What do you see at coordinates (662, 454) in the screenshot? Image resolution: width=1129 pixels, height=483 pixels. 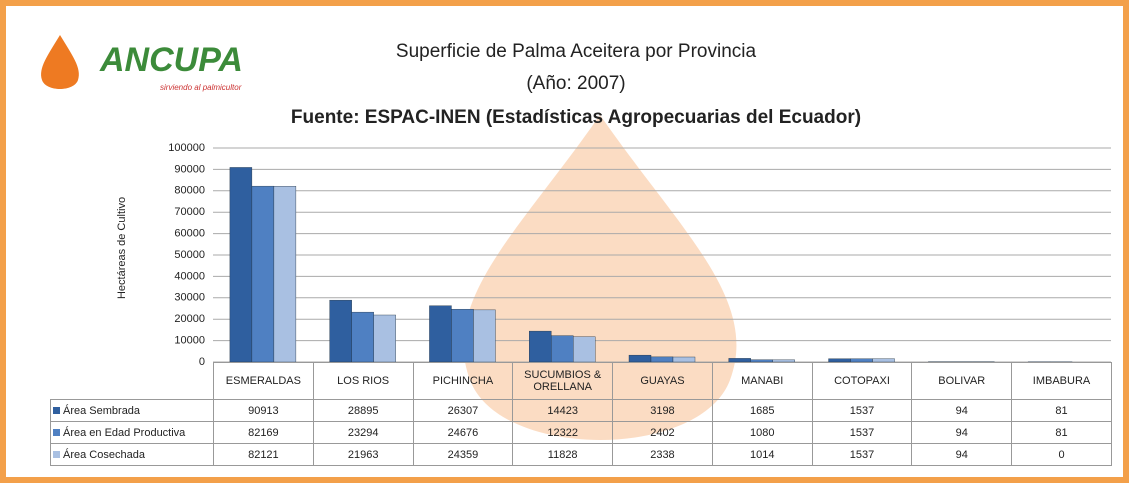 I see `table-value: 2338` at bounding box center [662, 454].